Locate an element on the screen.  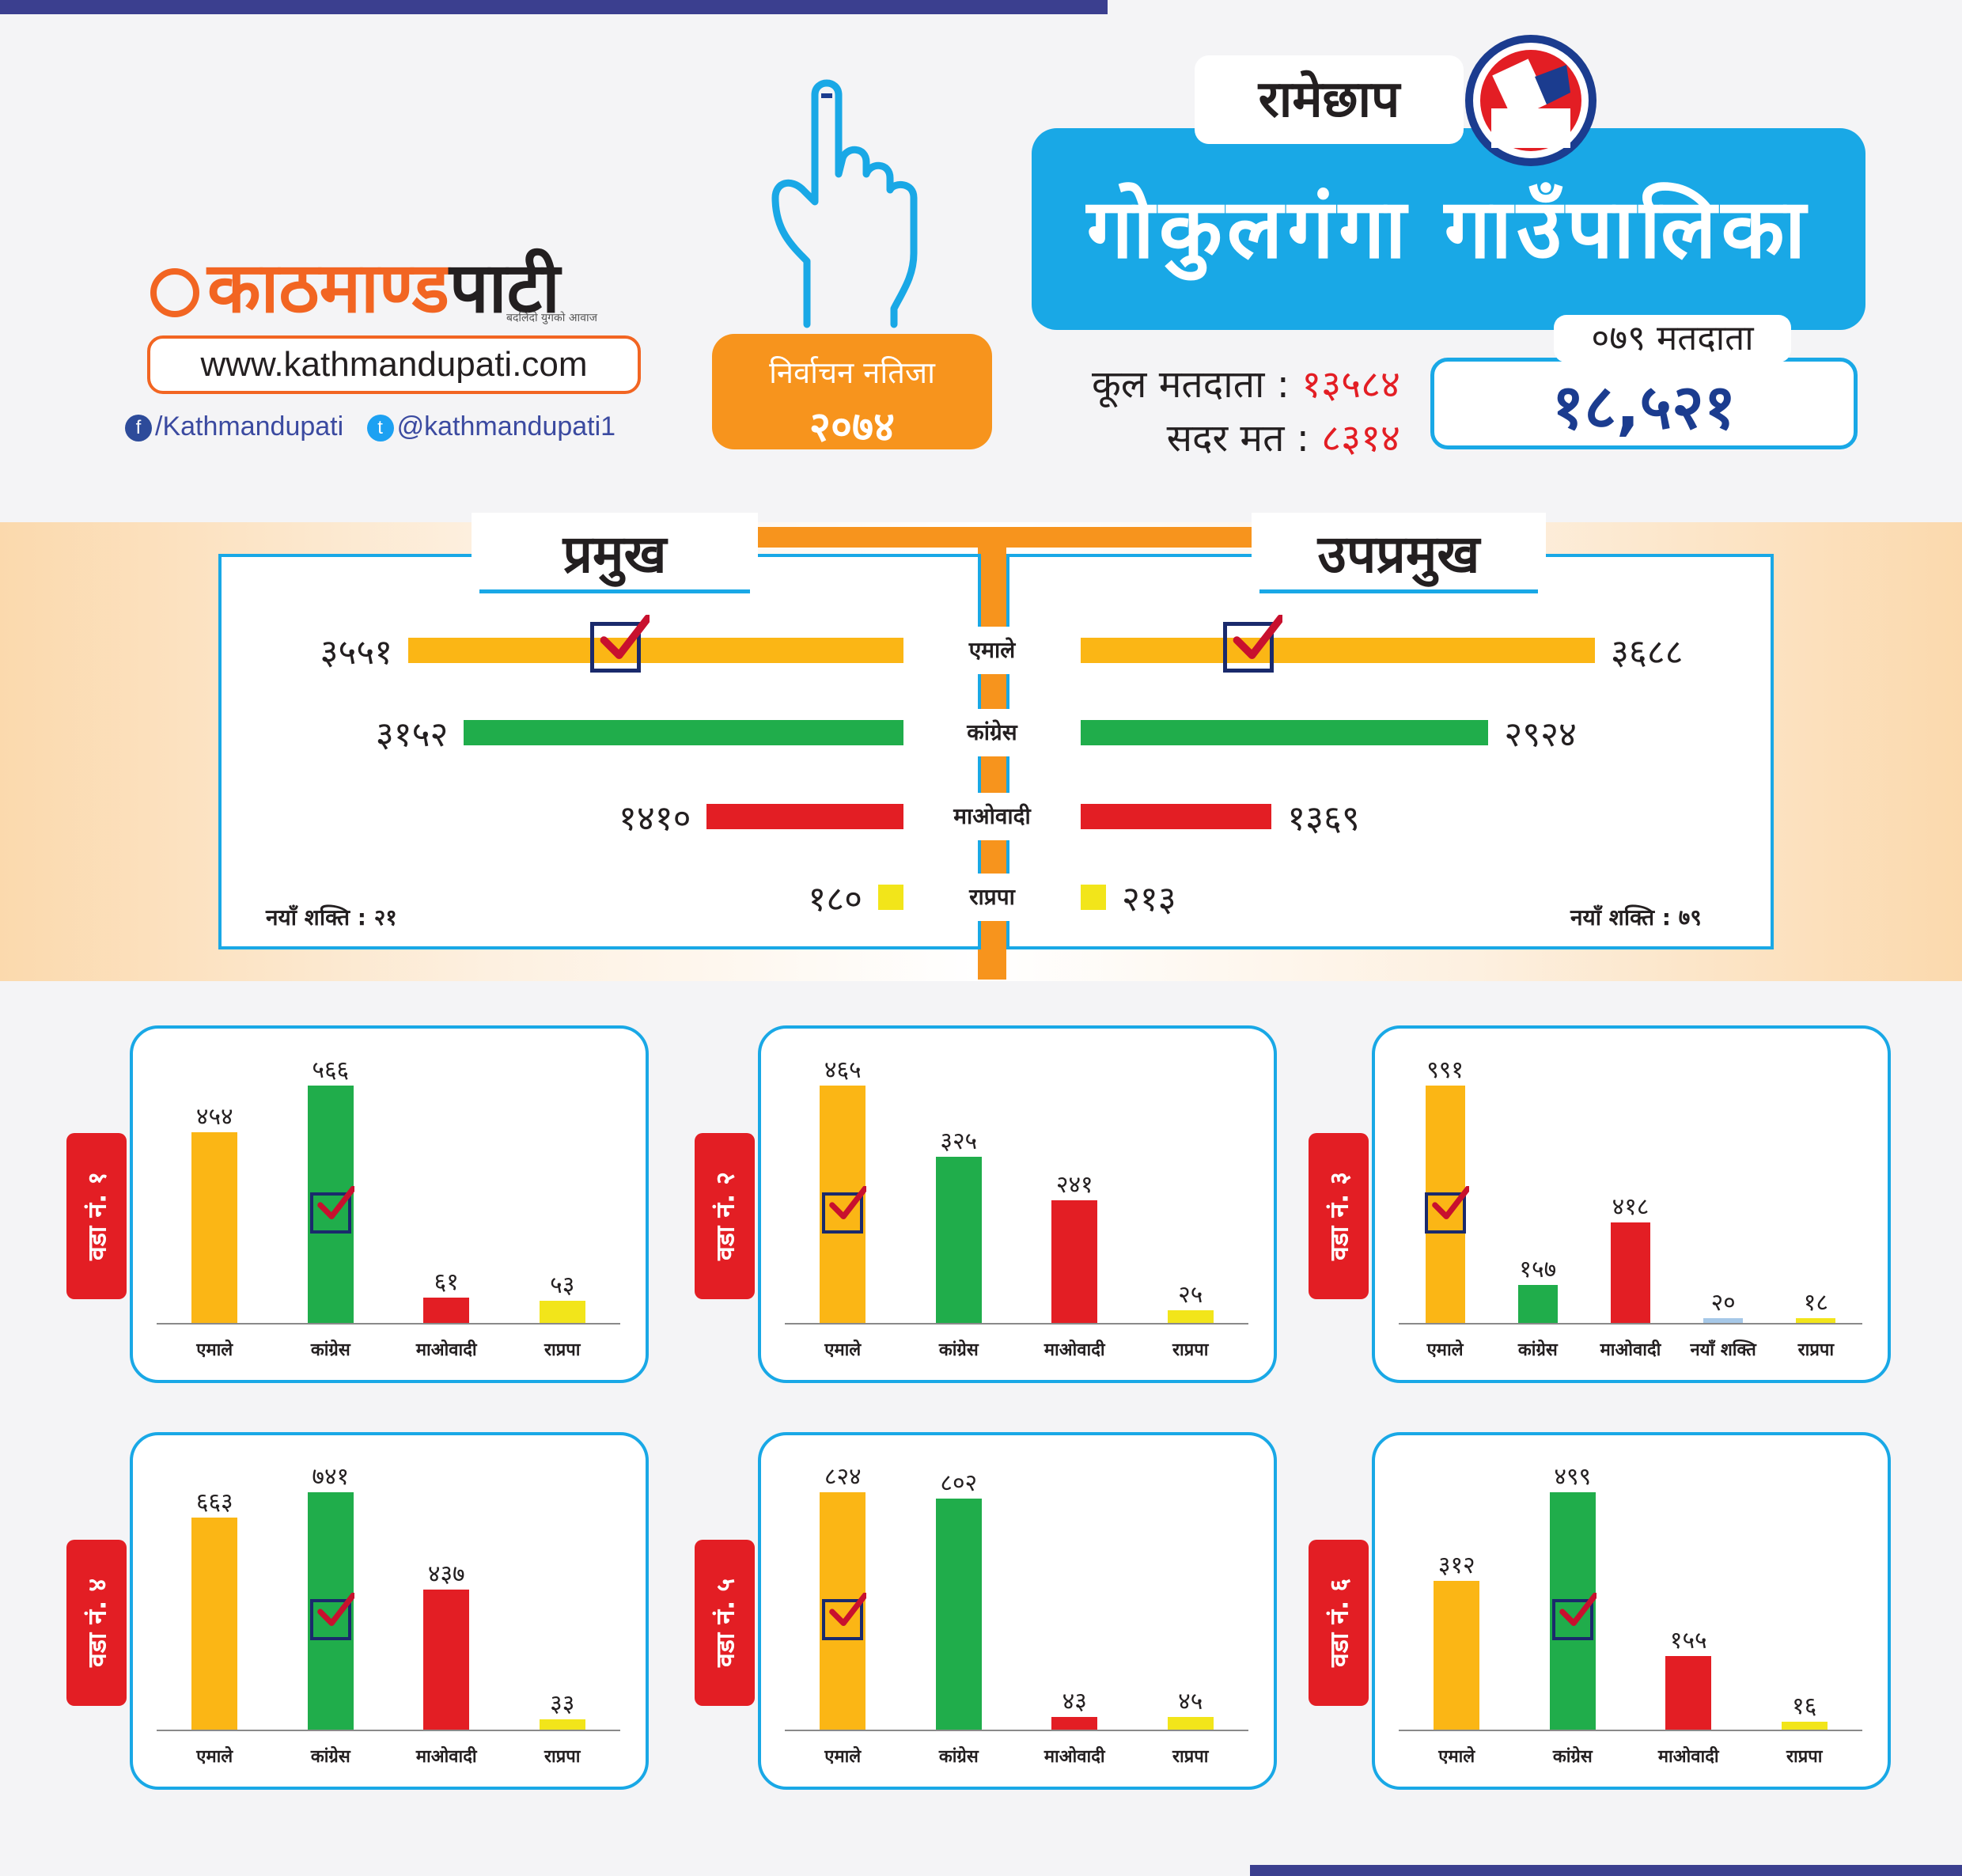
deputy-winner-check-icon is located at coordinates (1252, 644).